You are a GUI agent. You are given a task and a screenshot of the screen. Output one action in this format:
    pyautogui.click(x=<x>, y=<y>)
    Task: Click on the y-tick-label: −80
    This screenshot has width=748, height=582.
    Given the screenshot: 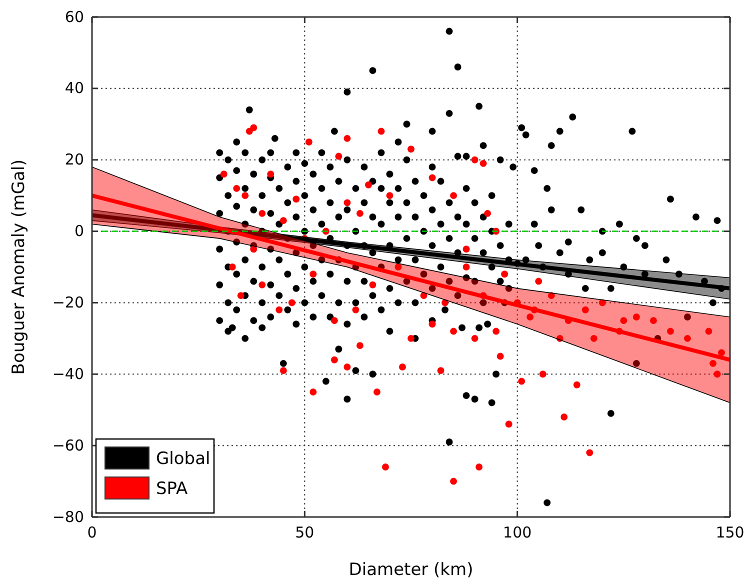 What is the action you would take?
    pyautogui.click(x=68, y=517)
    